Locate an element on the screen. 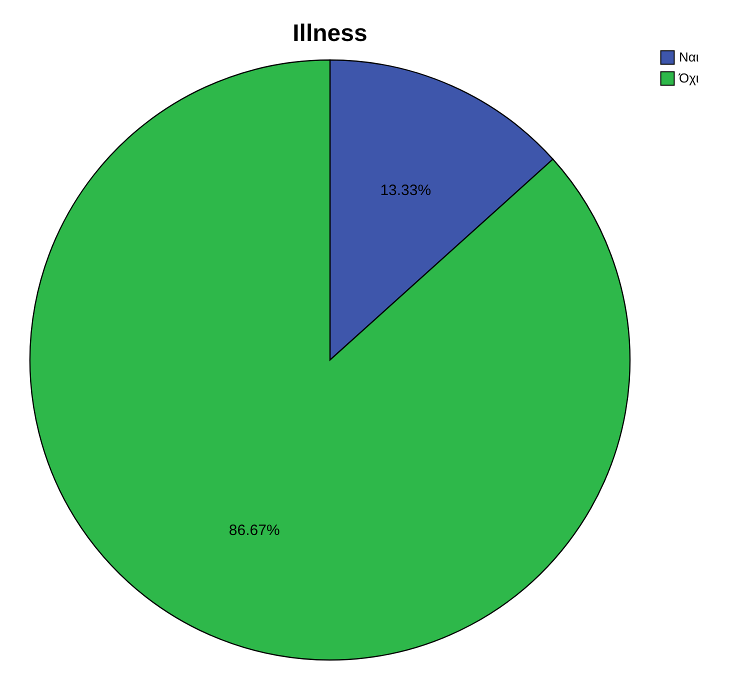  chart-title: Illness is located at coordinates (330, 33).